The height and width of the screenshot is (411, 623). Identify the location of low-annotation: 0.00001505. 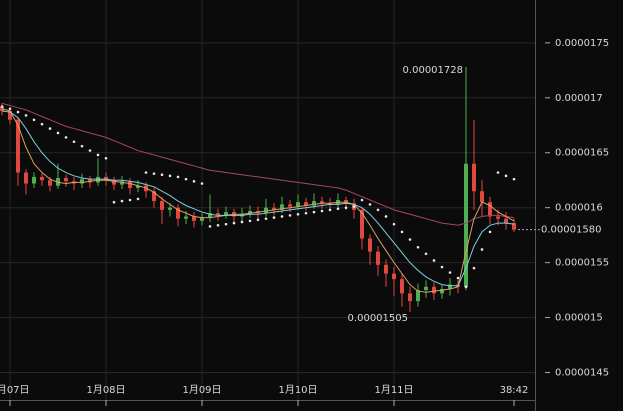
(378, 318).